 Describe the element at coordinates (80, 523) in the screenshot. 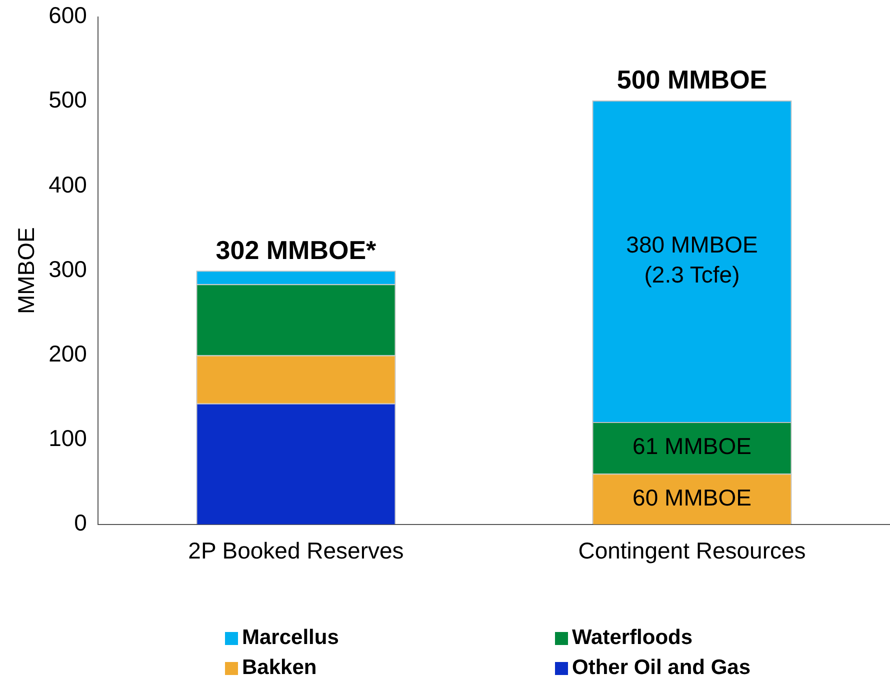

I see `y-tick-label: 0` at that location.